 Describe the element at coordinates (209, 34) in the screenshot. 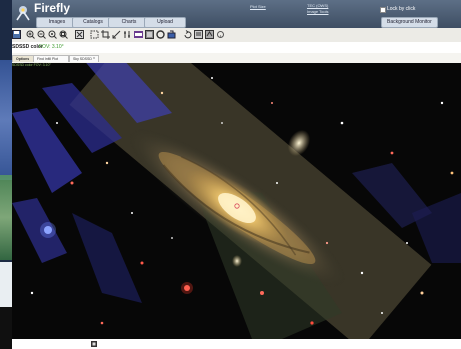

I see `compass-icon` at that location.